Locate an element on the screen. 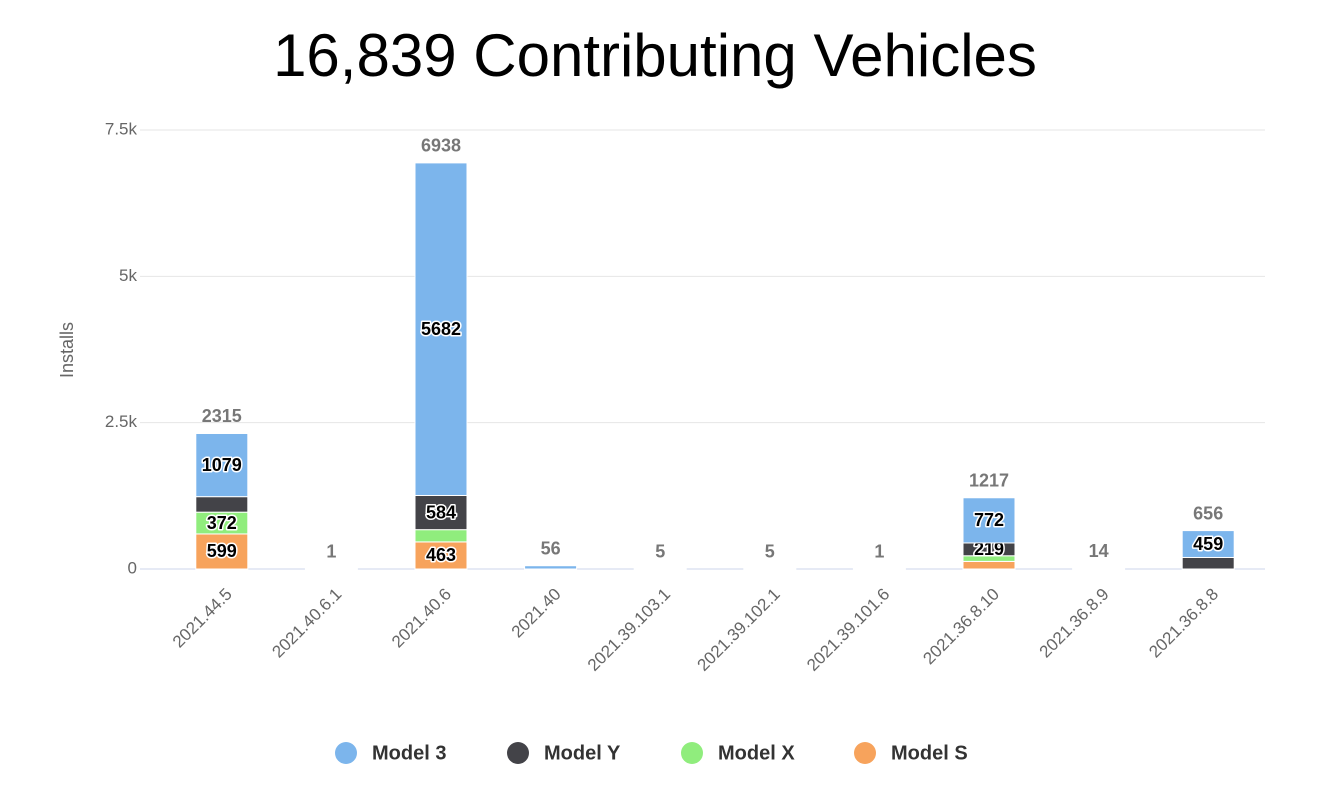  legend-label: Model S is located at coordinates (929, 753).